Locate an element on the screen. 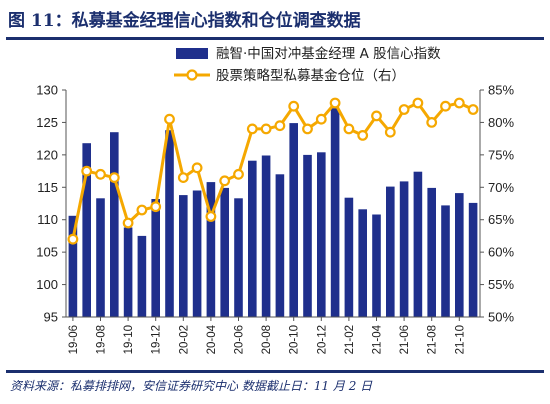 This screenshot has height=404, width=550. x-tick-label: 20-06 is located at coordinates (240, 339).